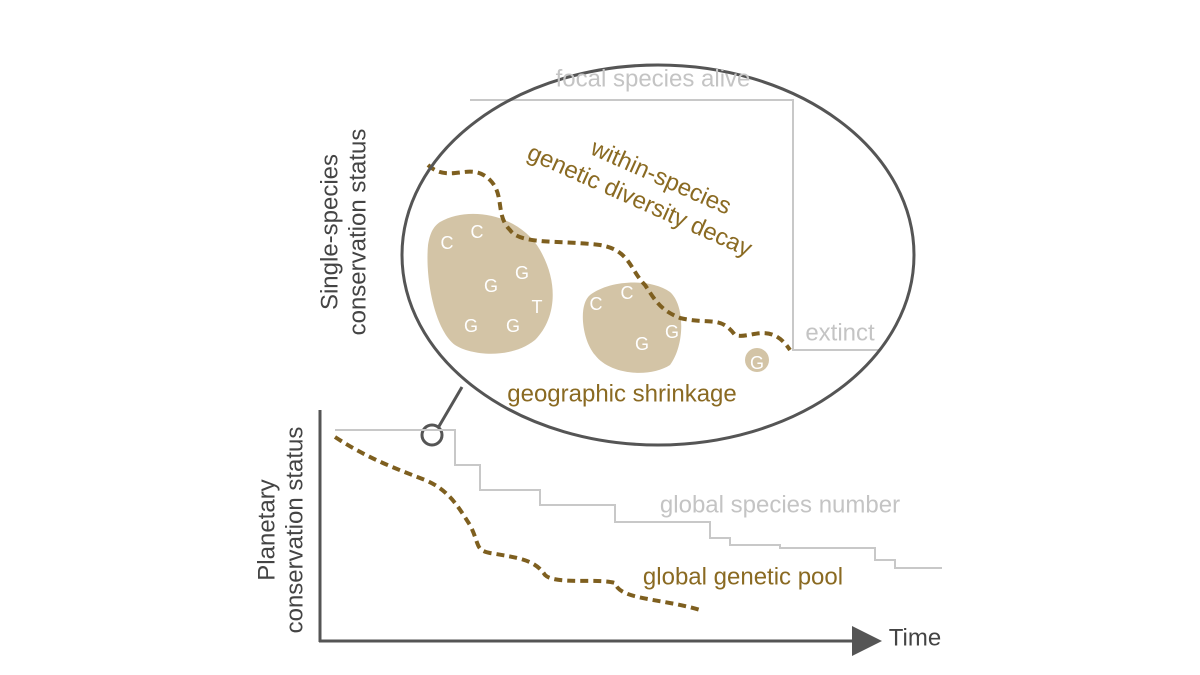  I want to click on blob-small, so click(757, 360).